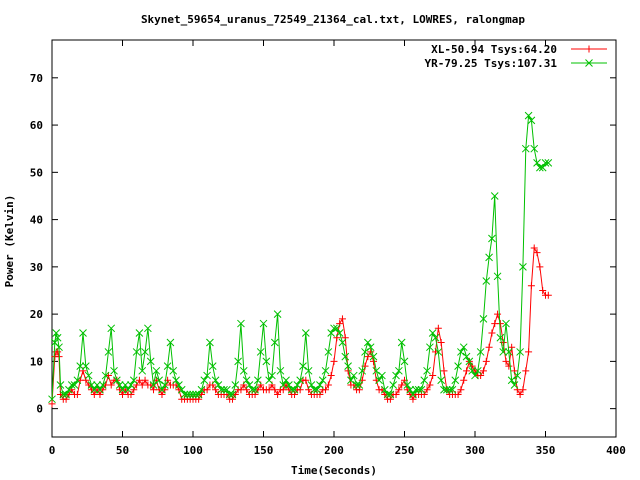 The width and height of the screenshot is (640, 480). What do you see at coordinates (405, 450) in the screenshot?
I see `x-tick-label: 250` at bounding box center [405, 450].